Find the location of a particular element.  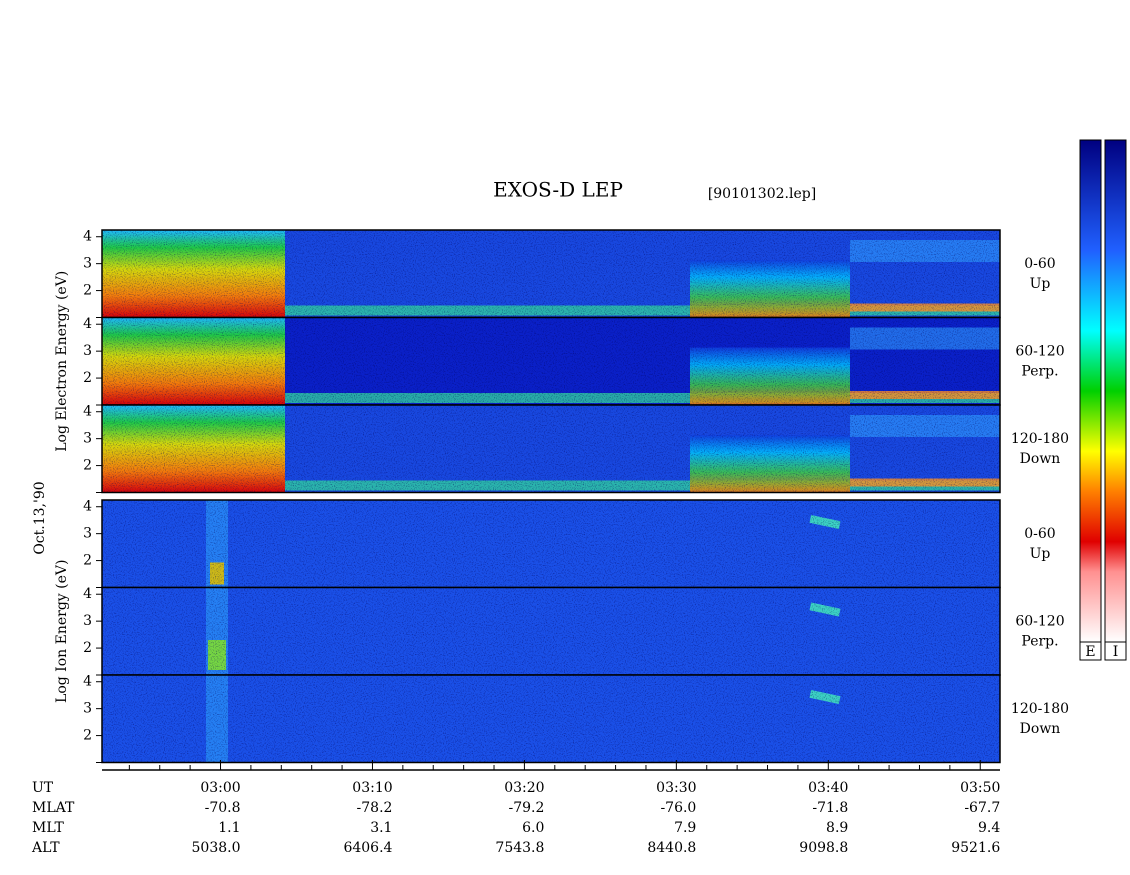

colorbar-label: E is located at coordinates (1090, 652).